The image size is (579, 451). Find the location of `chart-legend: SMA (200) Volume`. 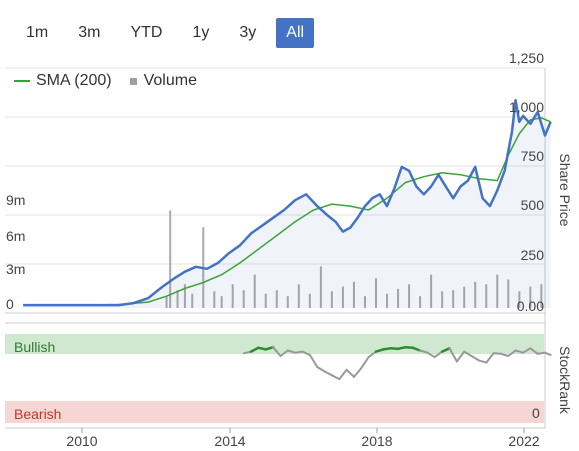

chart-legend: SMA (200) Volume is located at coordinates (105, 81).